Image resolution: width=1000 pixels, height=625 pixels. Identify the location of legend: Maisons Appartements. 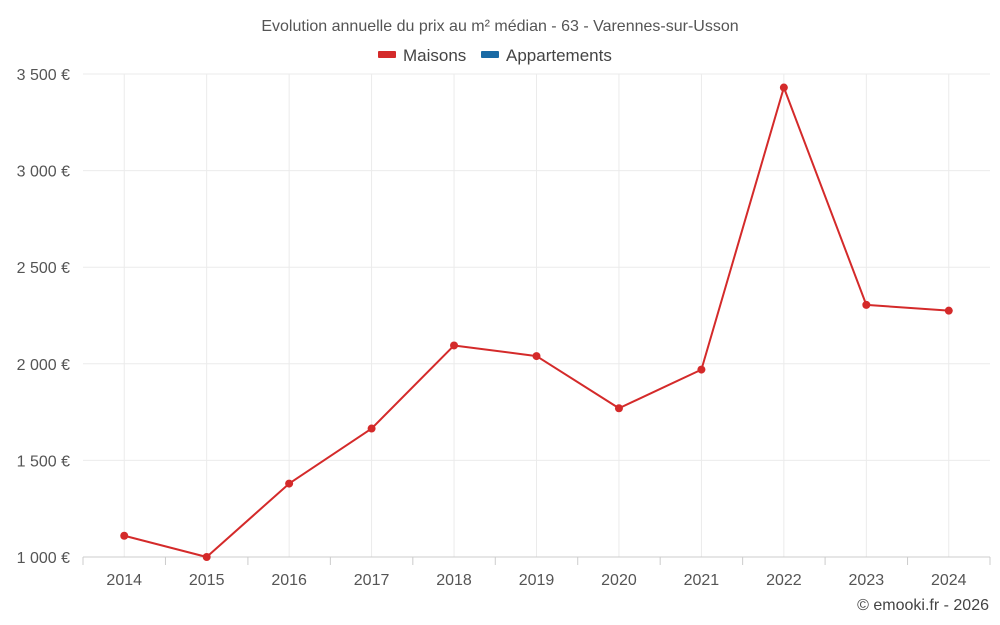
(495, 55).